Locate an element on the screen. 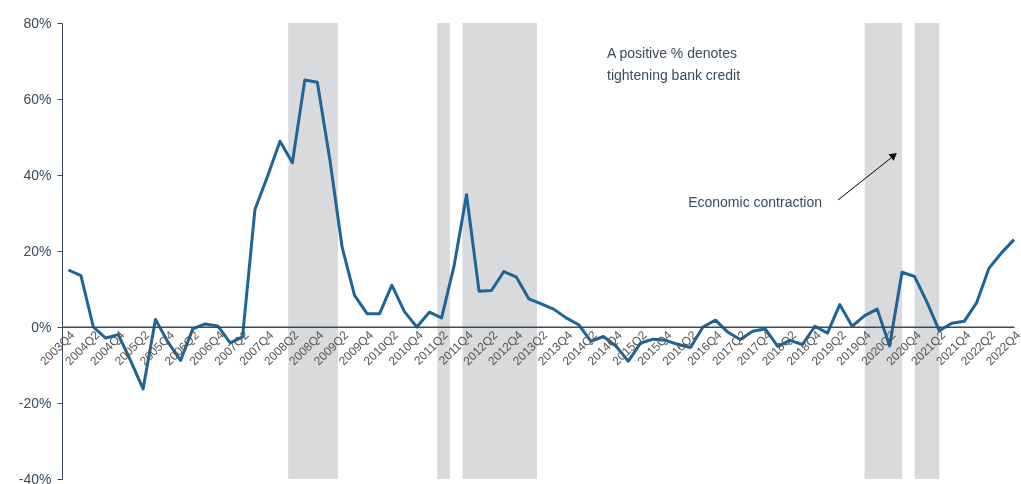 The image size is (1021, 484). y-tick-label: 20% is located at coordinates (37, 250).